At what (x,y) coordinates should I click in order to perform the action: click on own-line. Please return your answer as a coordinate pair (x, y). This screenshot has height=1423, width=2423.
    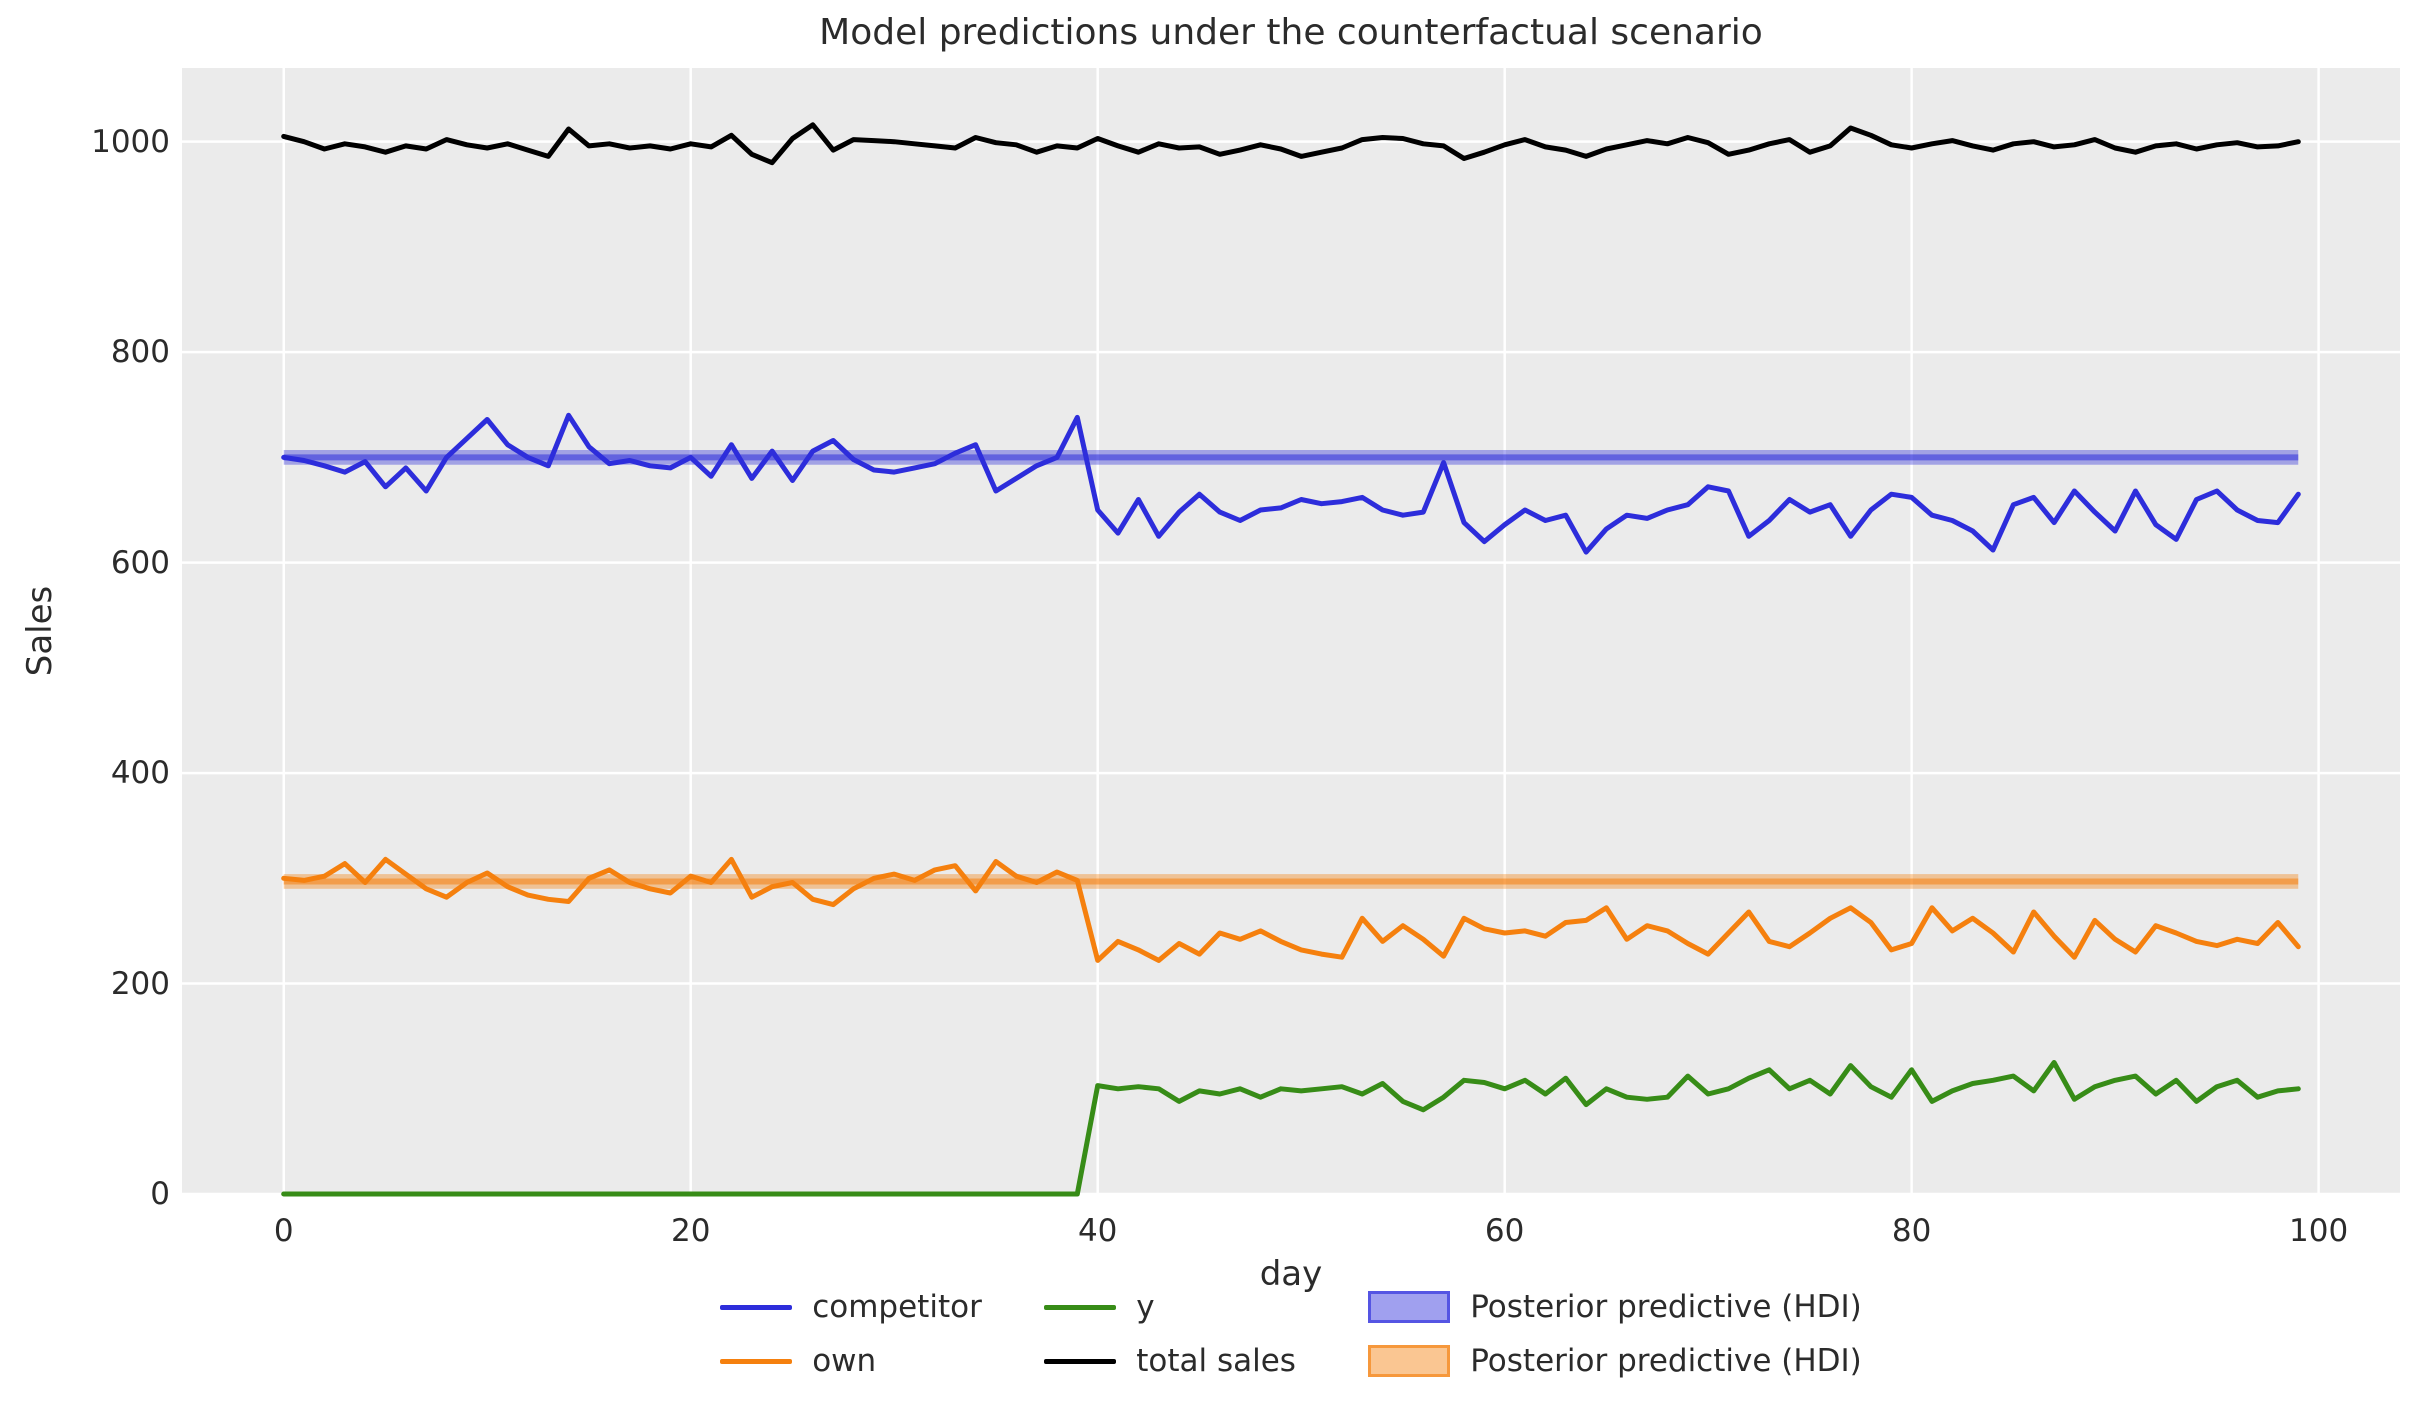
    Looking at the image, I should click on (1291, 909).